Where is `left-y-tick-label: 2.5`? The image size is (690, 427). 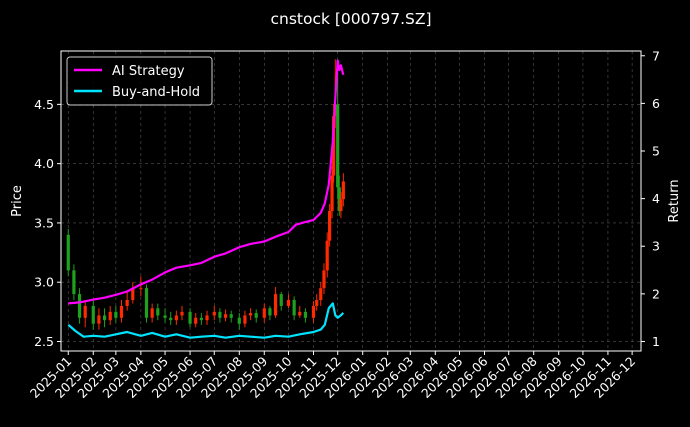
left-y-tick-label: 2.5 is located at coordinates (44, 341).